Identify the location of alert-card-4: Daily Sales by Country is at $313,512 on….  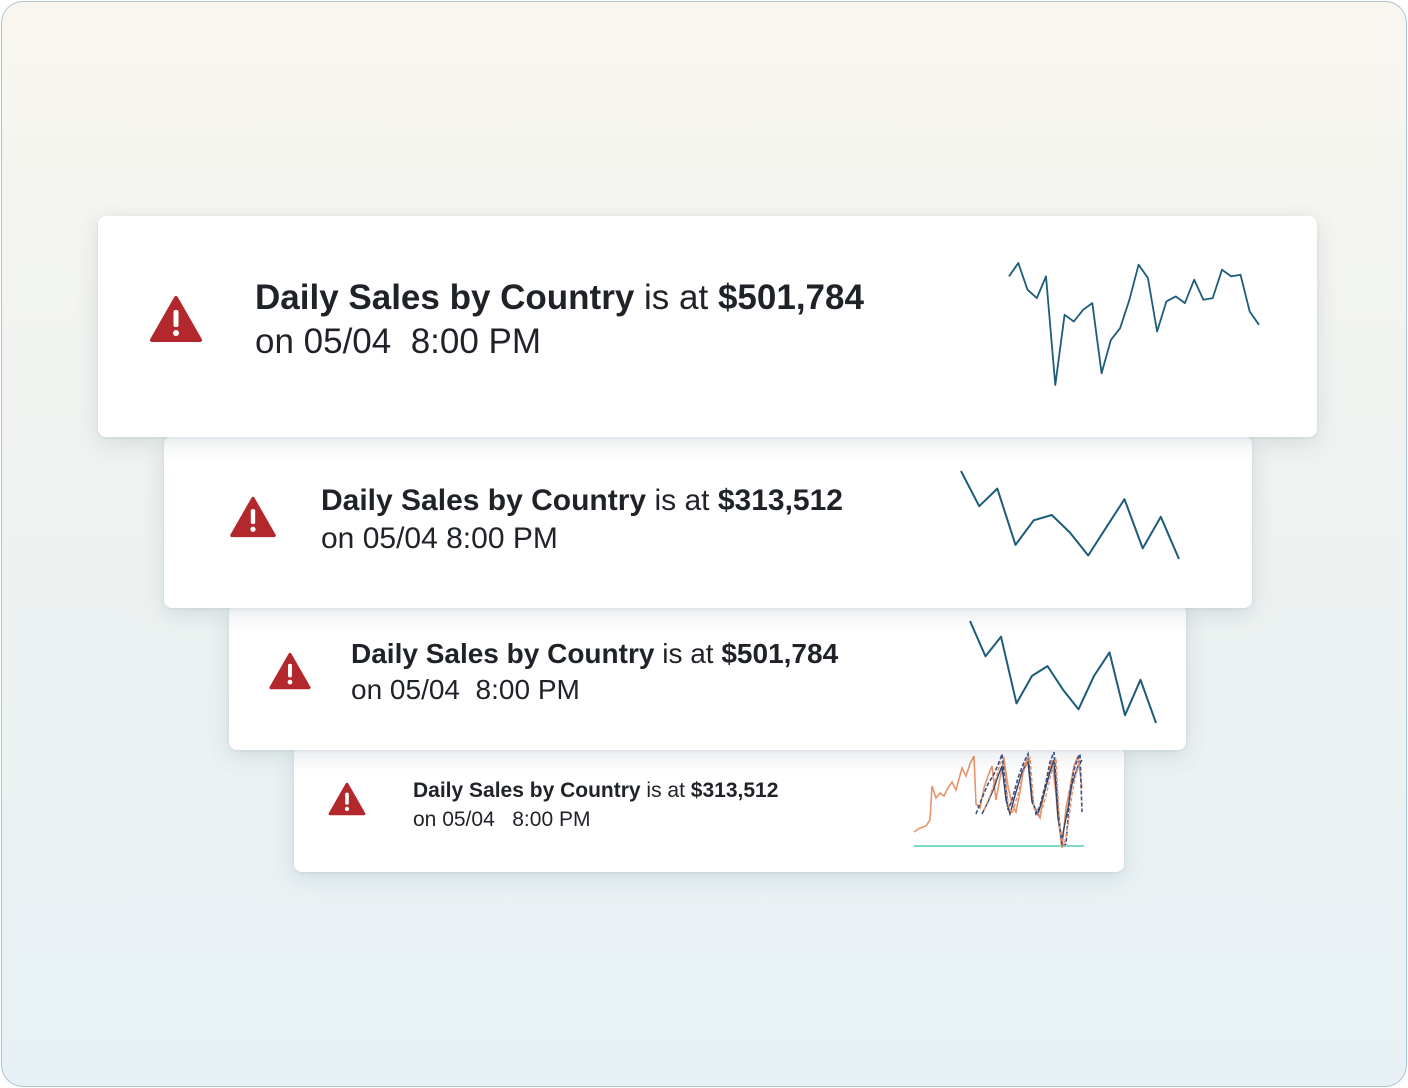
(709, 809).